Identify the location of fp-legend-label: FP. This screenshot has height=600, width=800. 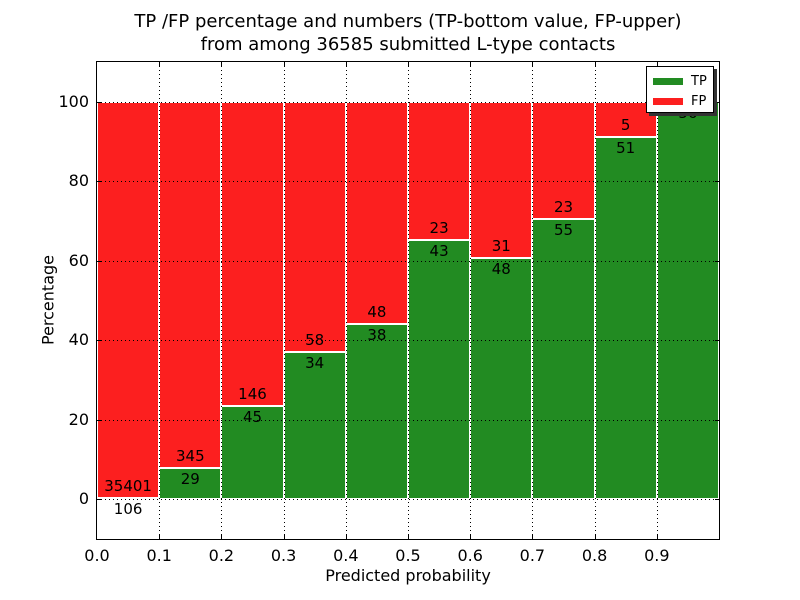
(699, 101).